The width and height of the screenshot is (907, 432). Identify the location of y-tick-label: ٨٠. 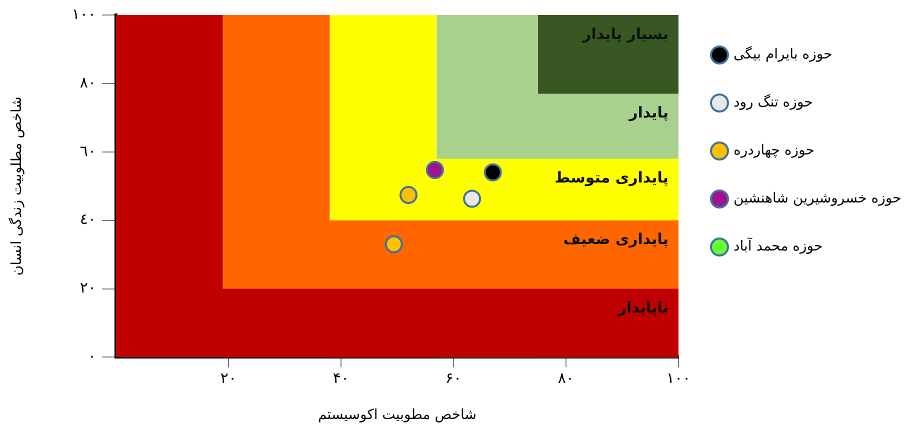
(88, 82).